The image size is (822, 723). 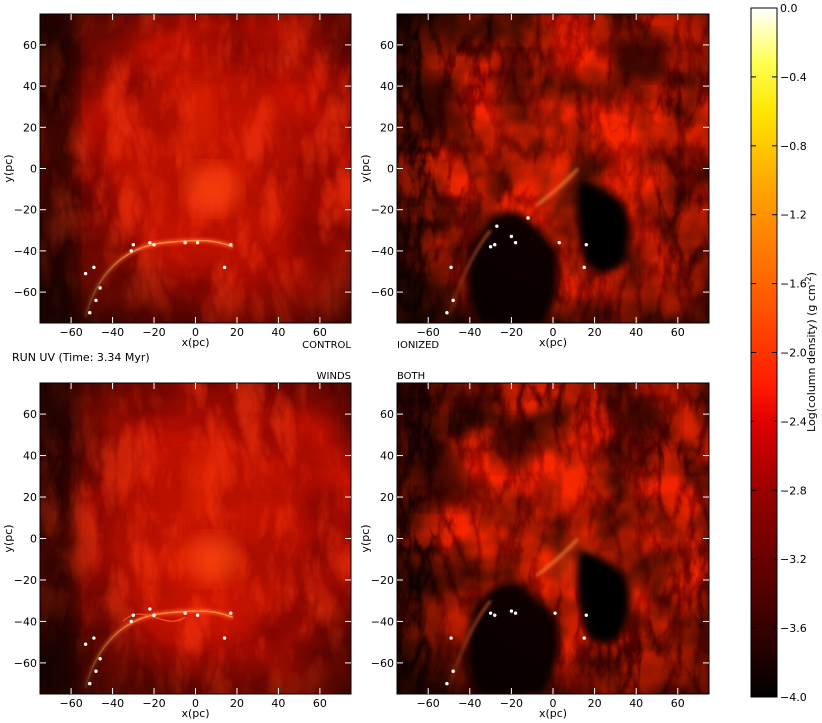 I want to click on y-tick-label: 20, so click(x=387, y=497).